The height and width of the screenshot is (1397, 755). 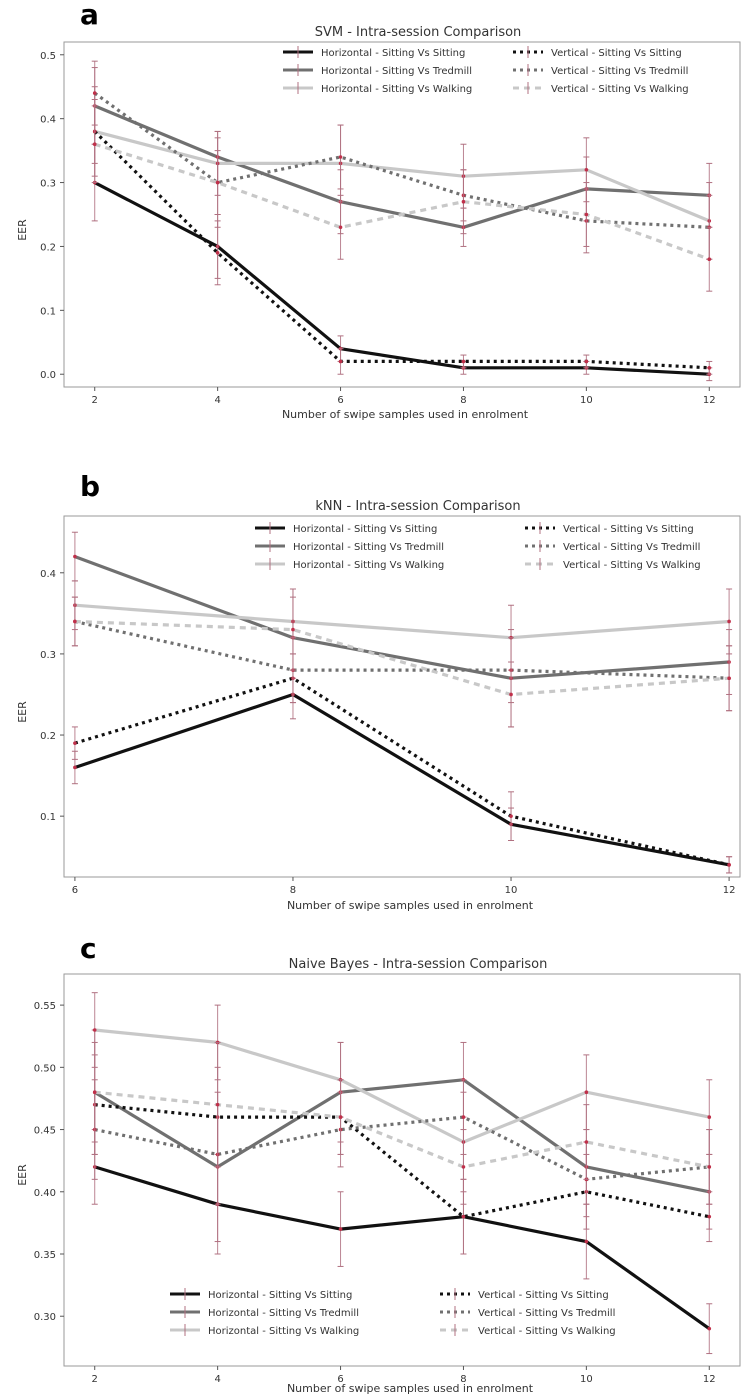 I want to click on x-tick-label: 4, so click(x=217, y=400).